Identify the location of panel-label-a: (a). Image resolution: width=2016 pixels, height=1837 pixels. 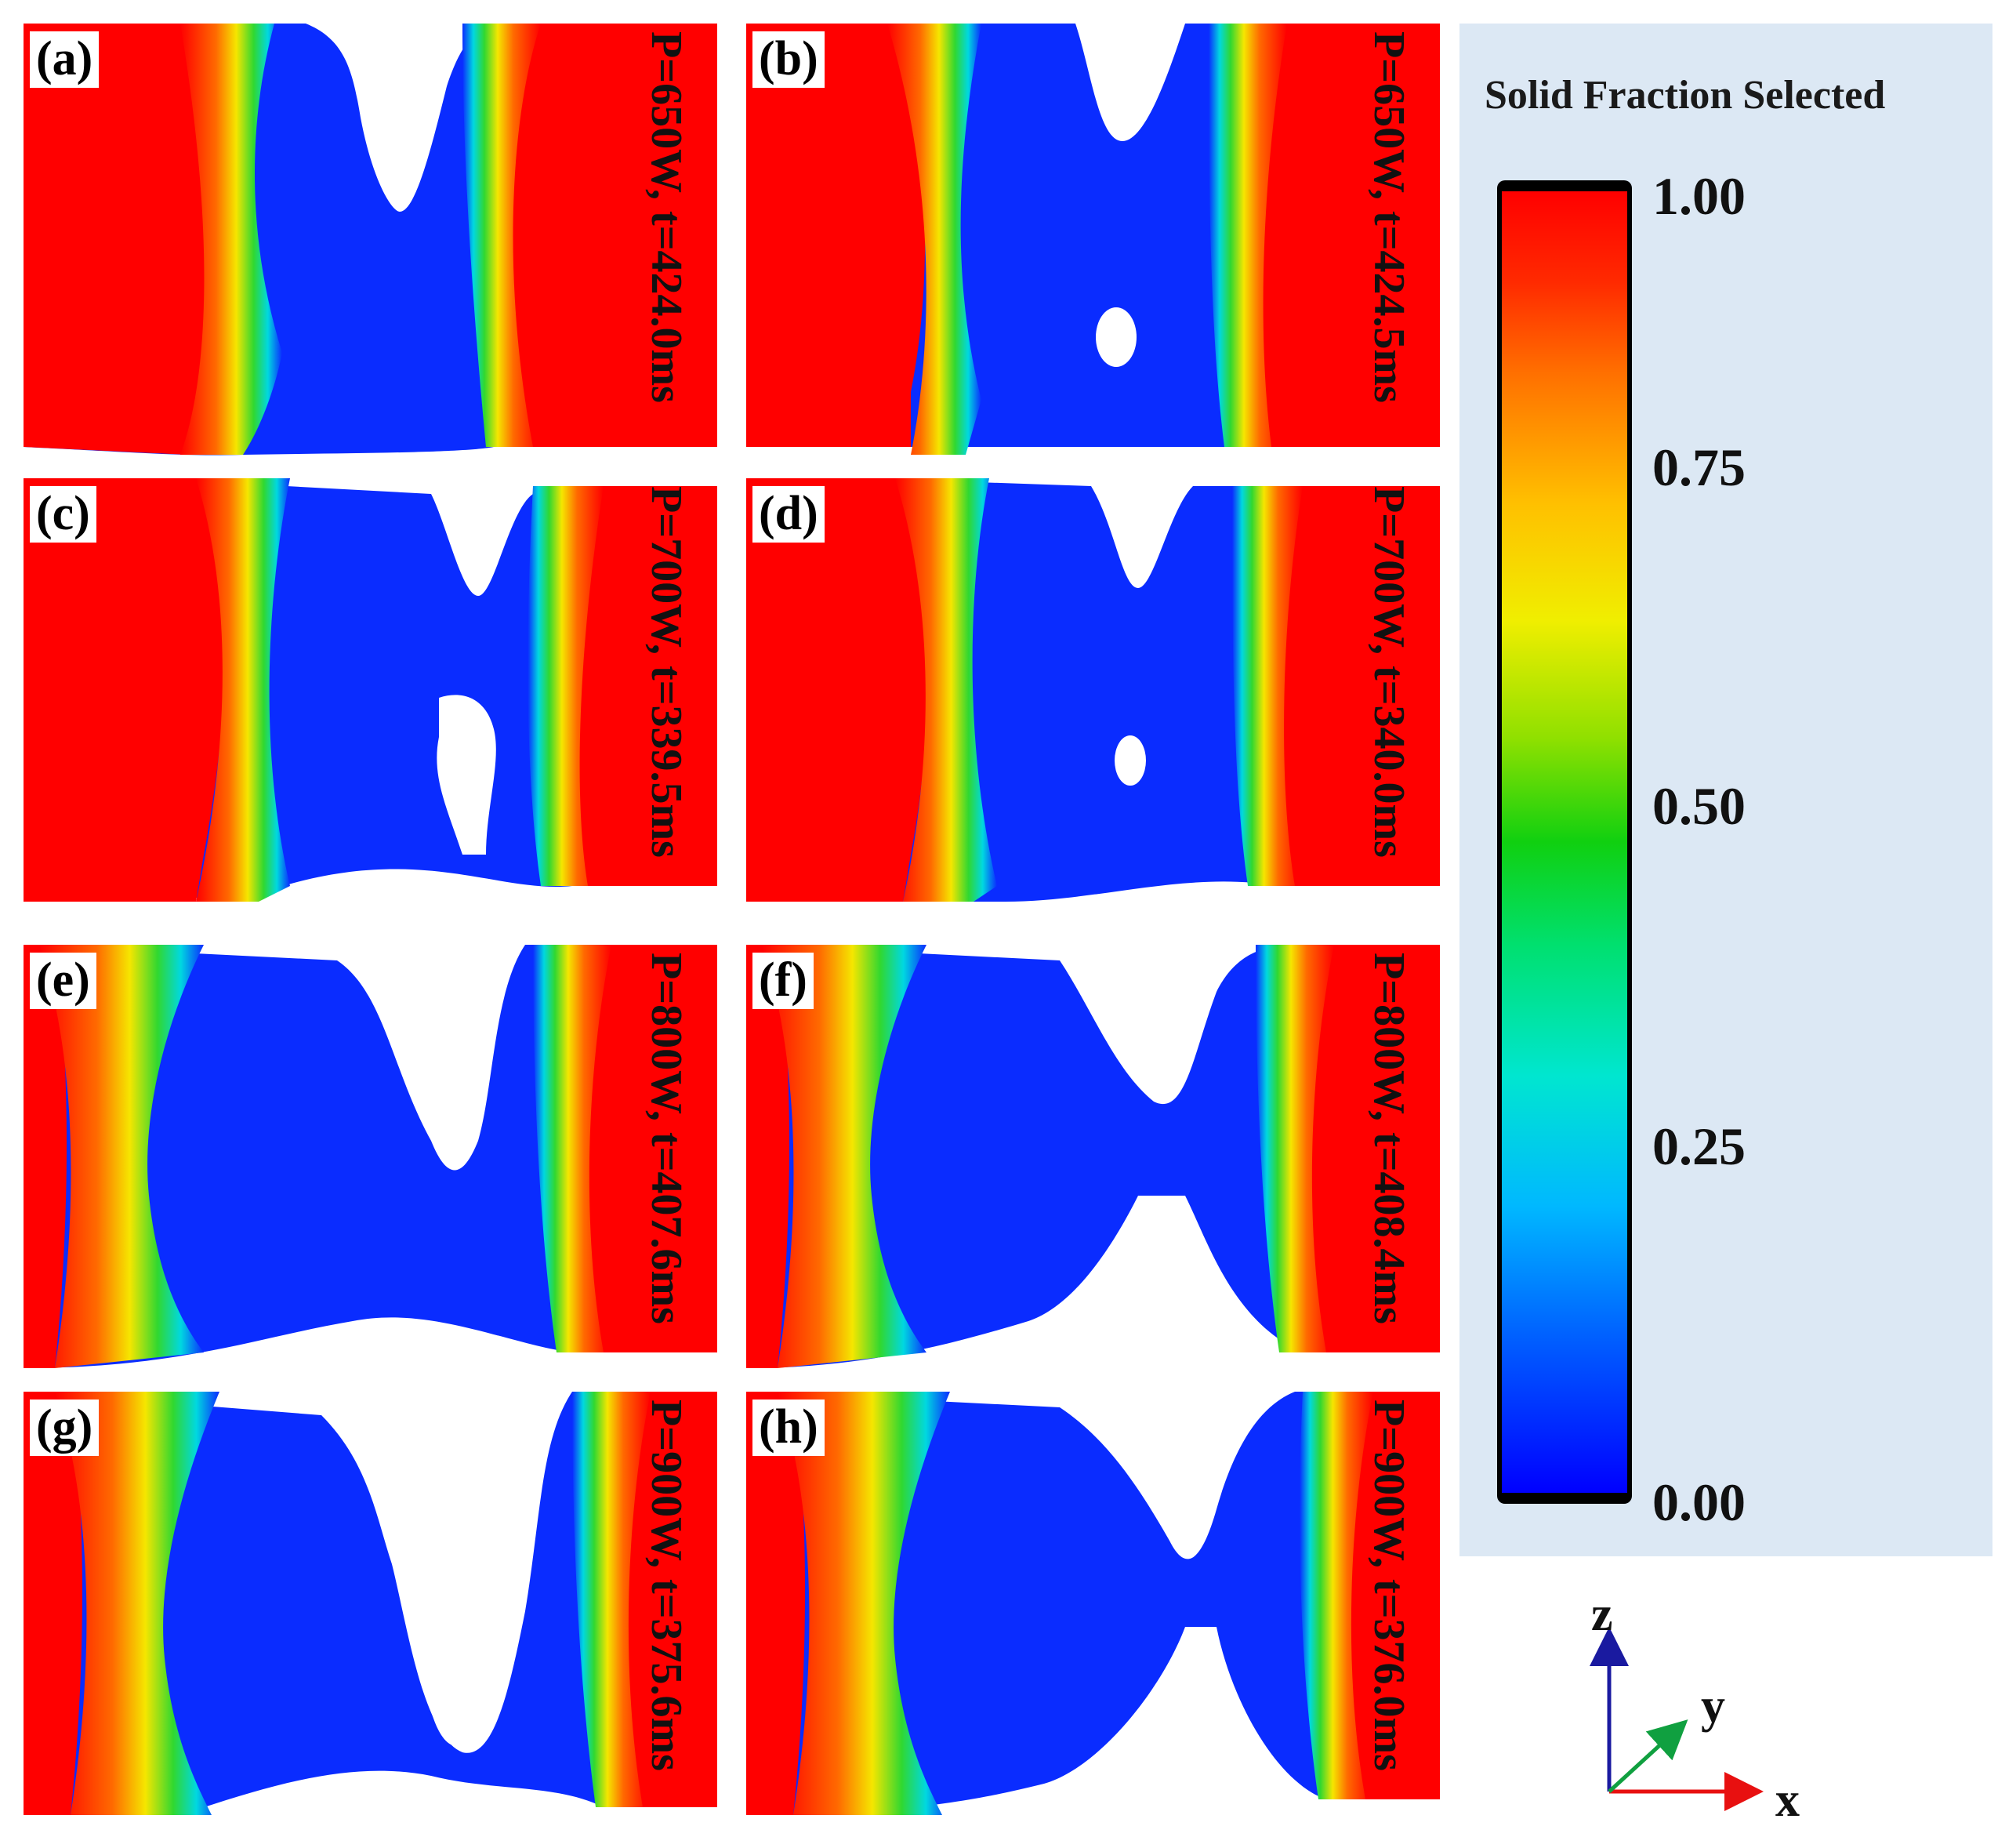
(65, 59).